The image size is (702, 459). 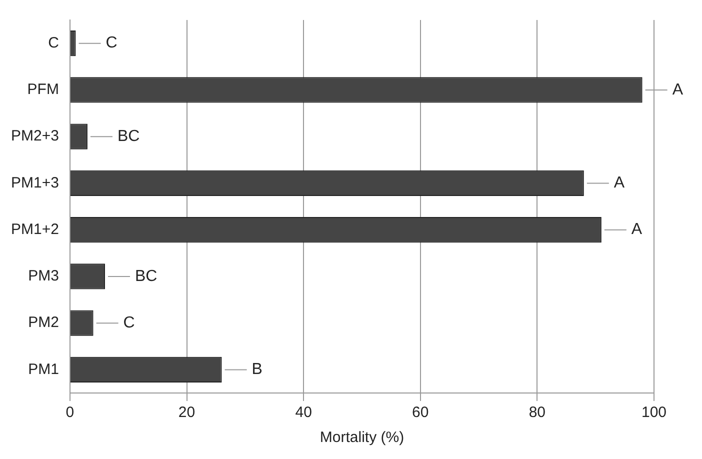 I want to click on x-tick-label: 0, so click(x=70, y=413).